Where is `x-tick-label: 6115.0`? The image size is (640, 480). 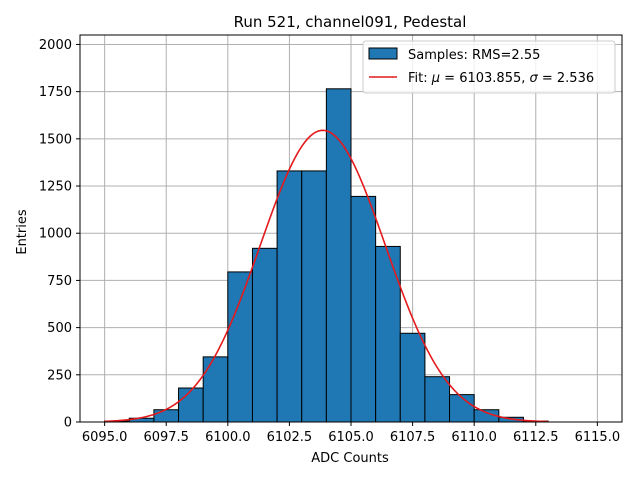 x-tick-label: 6115.0 is located at coordinates (598, 437).